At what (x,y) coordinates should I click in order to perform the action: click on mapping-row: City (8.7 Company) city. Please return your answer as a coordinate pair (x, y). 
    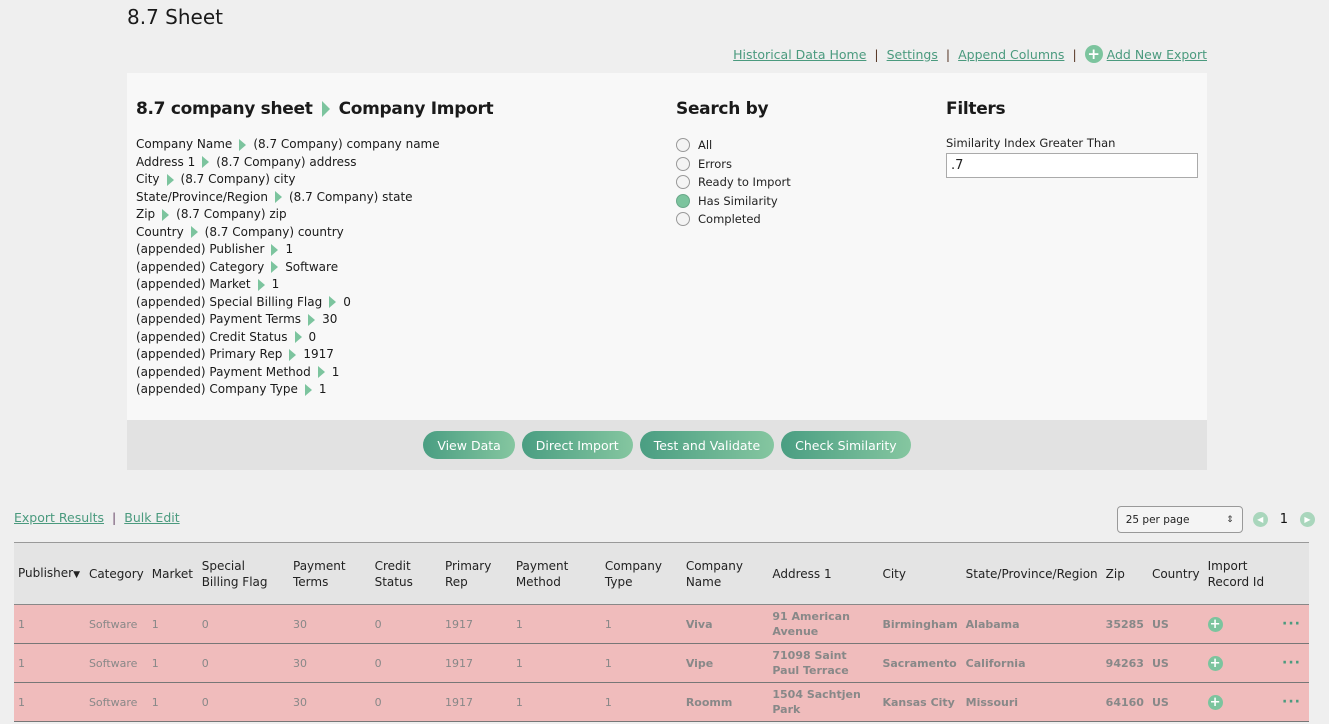
    Looking at the image, I should click on (314, 180).